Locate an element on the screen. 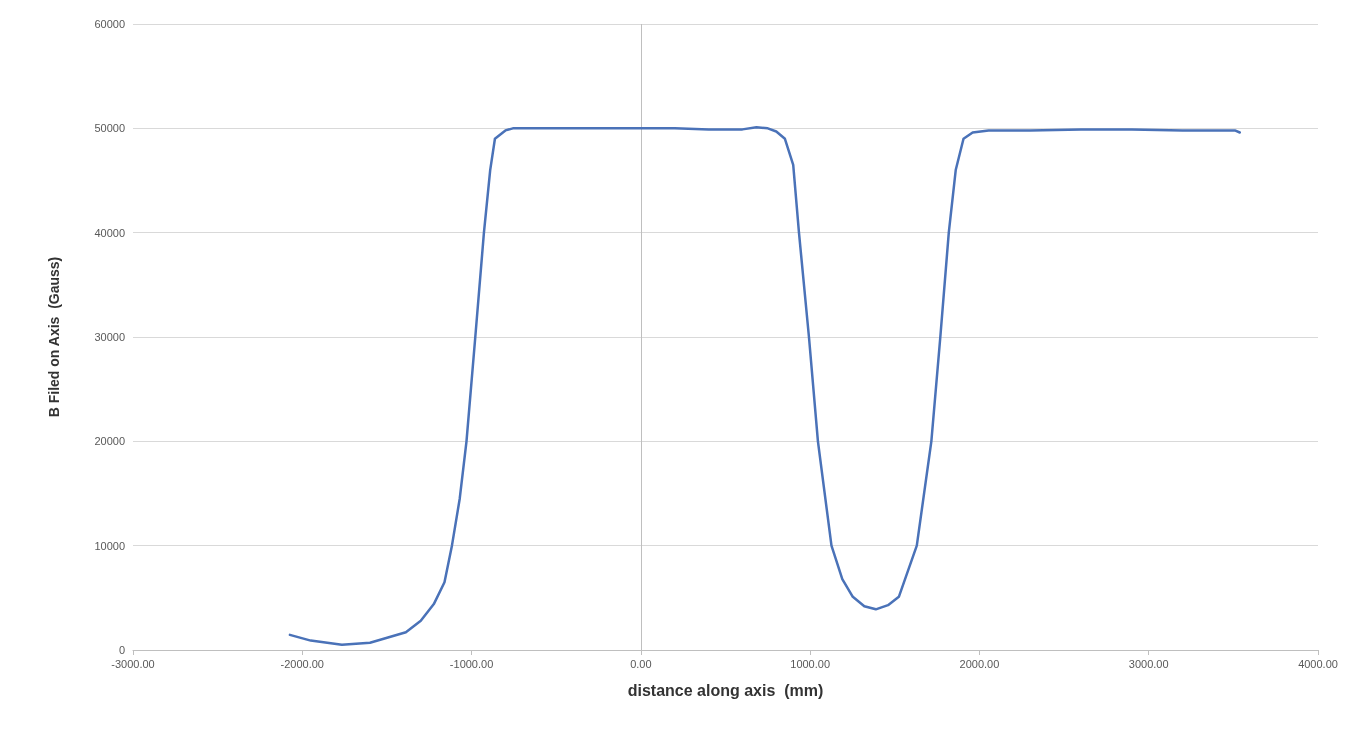  x-axis-title: distance along axis (mm) is located at coordinates (725, 690).